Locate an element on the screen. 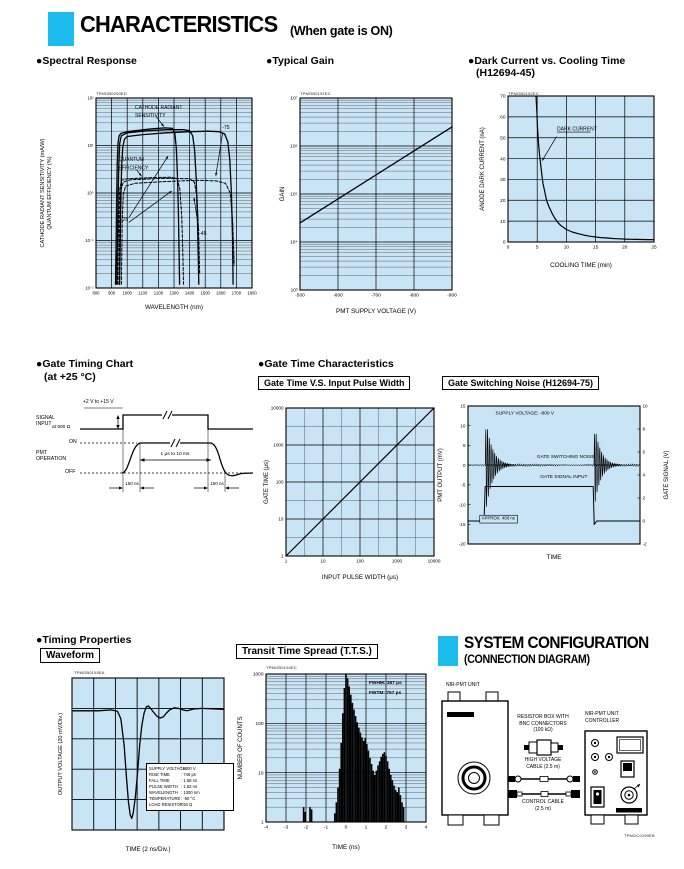 This screenshot has height=869, width=684. svg-text: SENSITIVITY is located at coordinates (150, 116).